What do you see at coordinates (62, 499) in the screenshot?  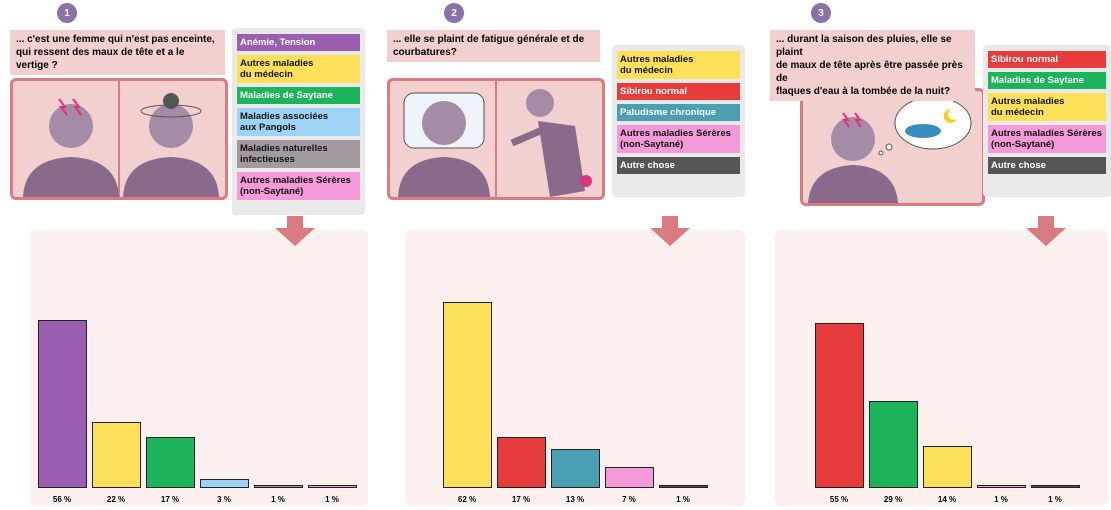 I see `value-label: 56 %` at bounding box center [62, 499].